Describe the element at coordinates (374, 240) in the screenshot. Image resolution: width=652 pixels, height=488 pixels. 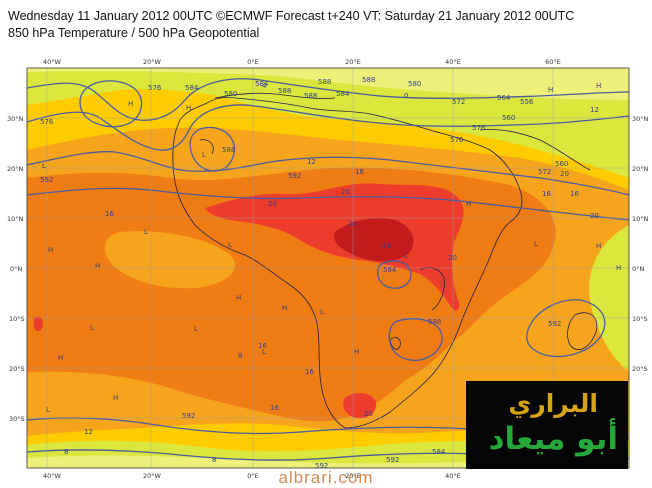
I see `temp-zone-extreme` at that location.